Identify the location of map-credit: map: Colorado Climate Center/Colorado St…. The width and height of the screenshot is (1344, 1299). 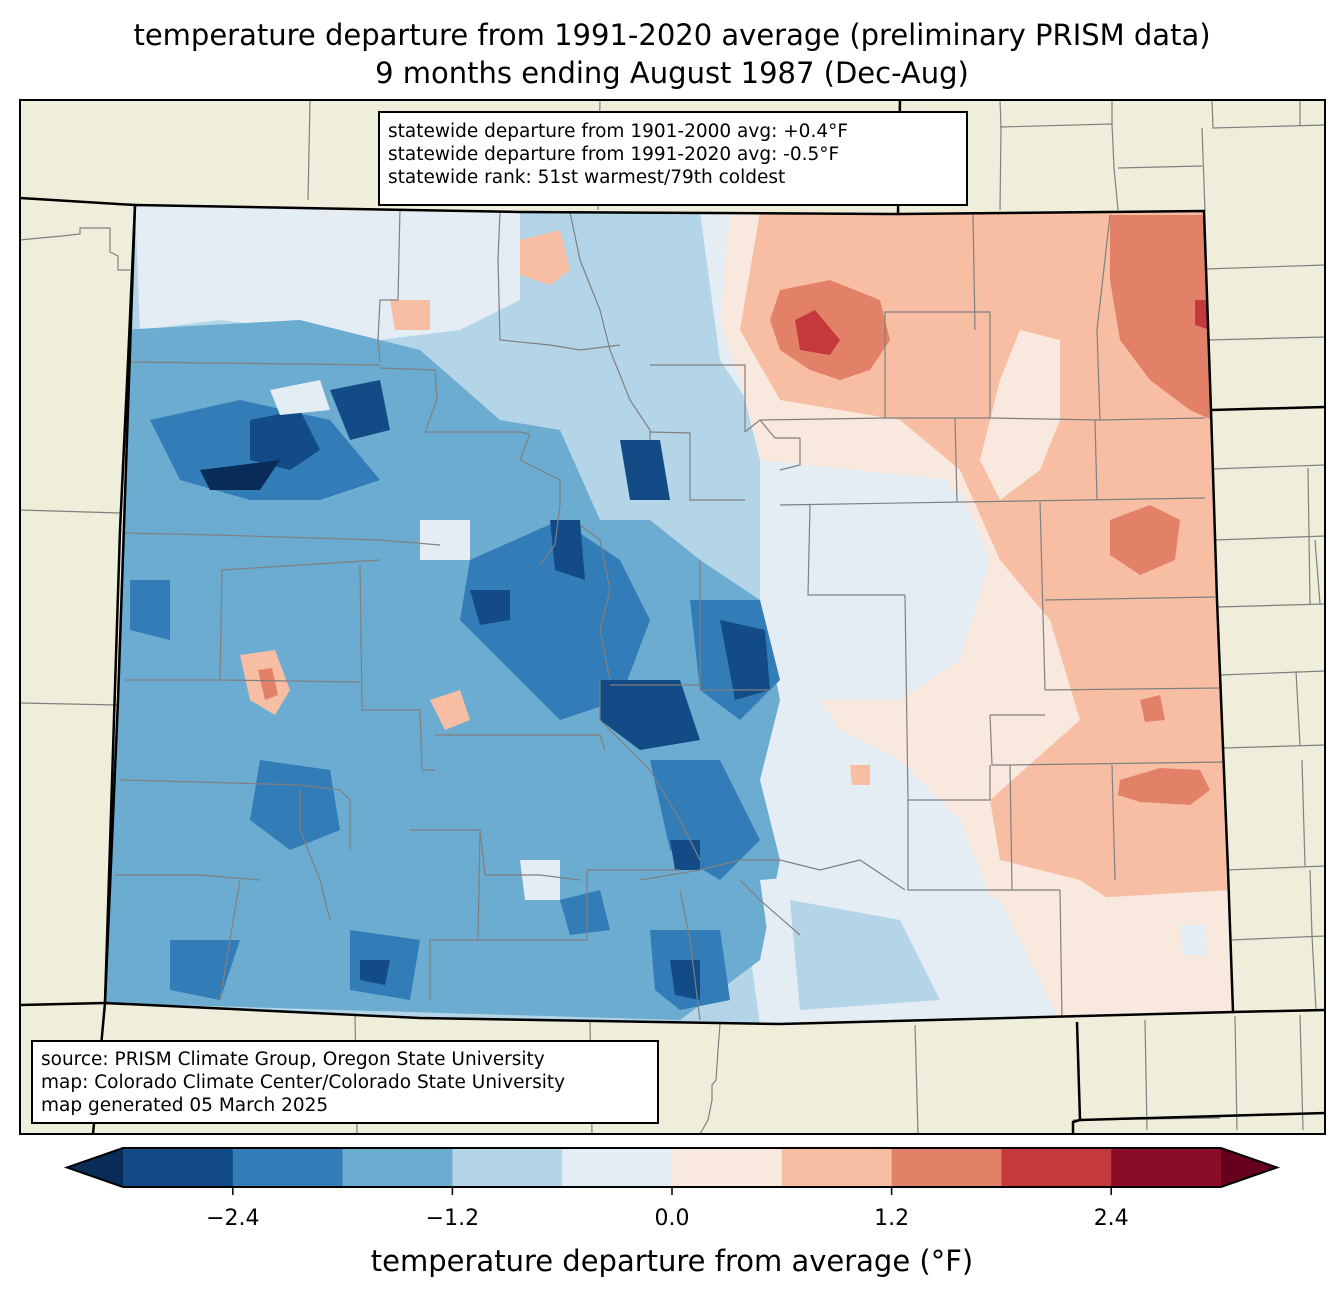
(303, 1082).